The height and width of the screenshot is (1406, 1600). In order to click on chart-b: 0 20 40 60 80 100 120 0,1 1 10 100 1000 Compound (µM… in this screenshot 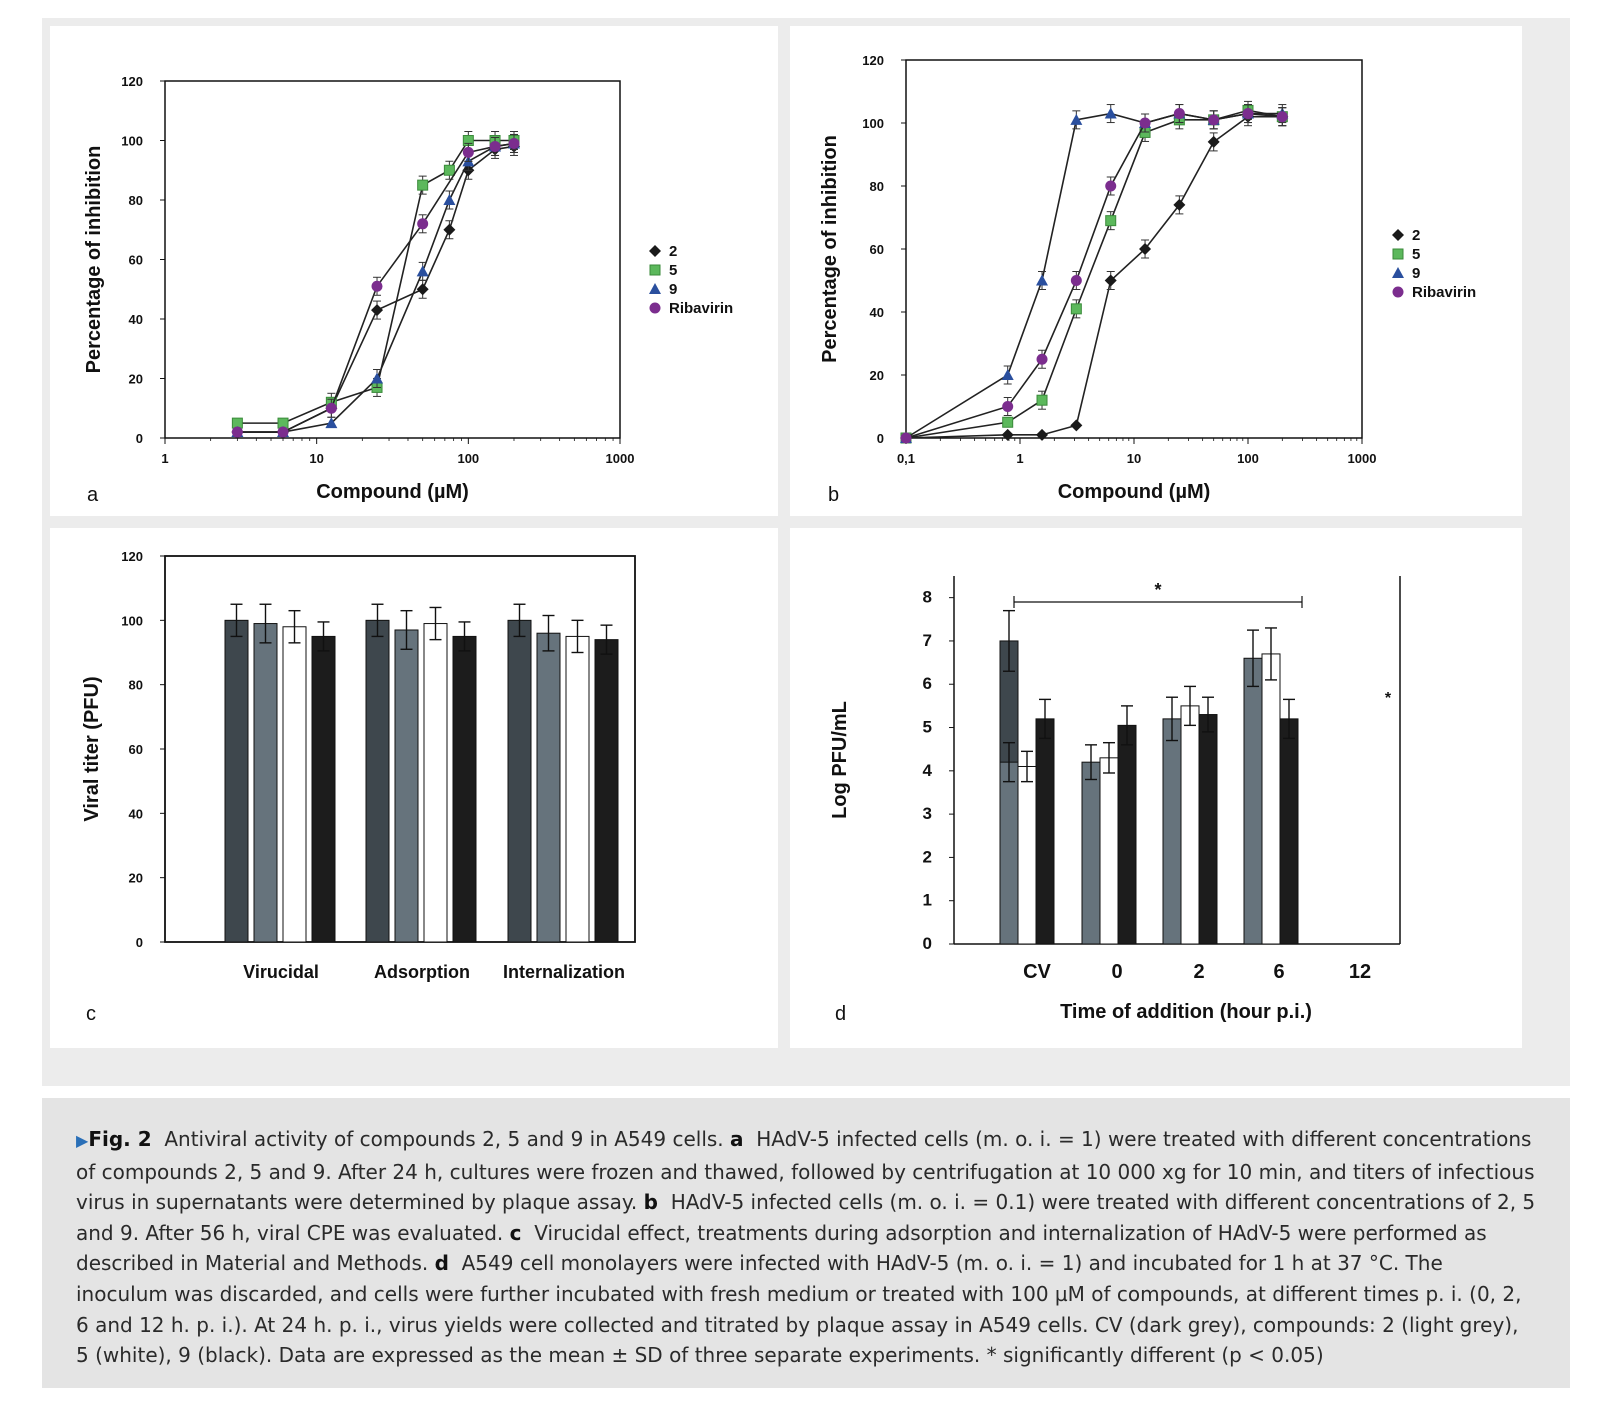, I will do `click(1147, 279)`.